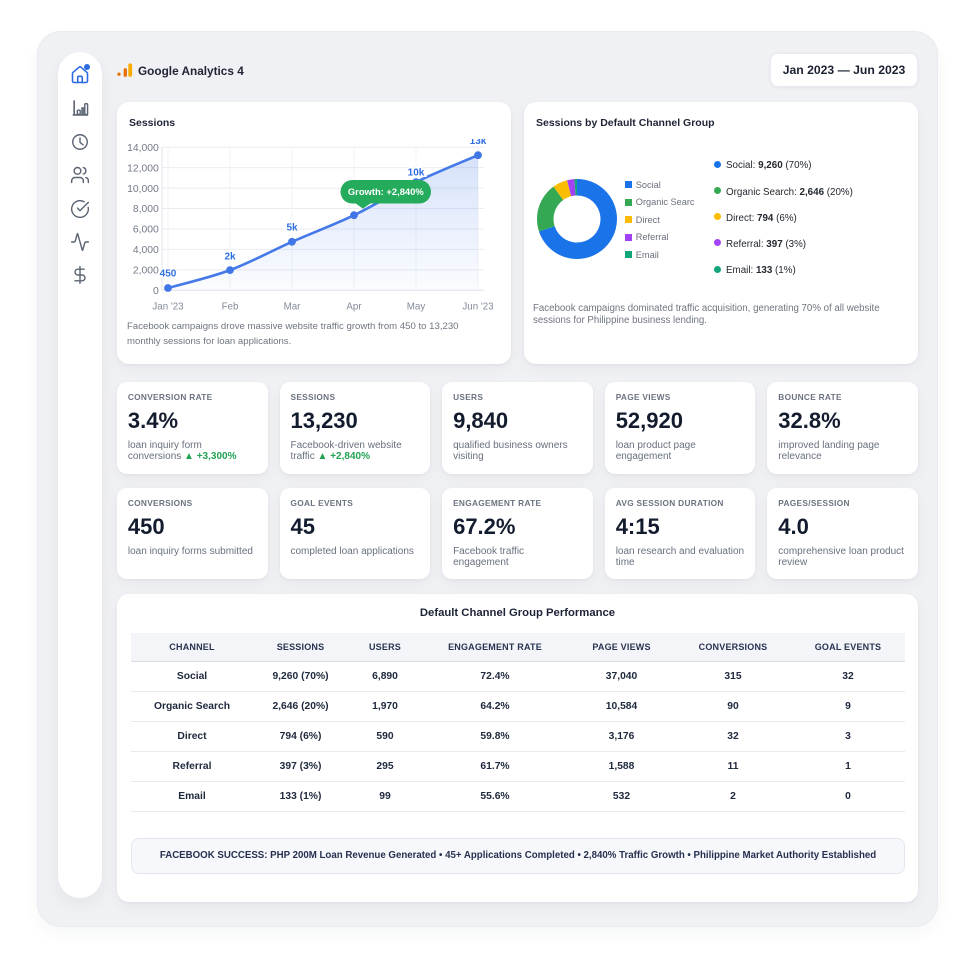  I want to click on svg-text: Feb, so click(230, 306).